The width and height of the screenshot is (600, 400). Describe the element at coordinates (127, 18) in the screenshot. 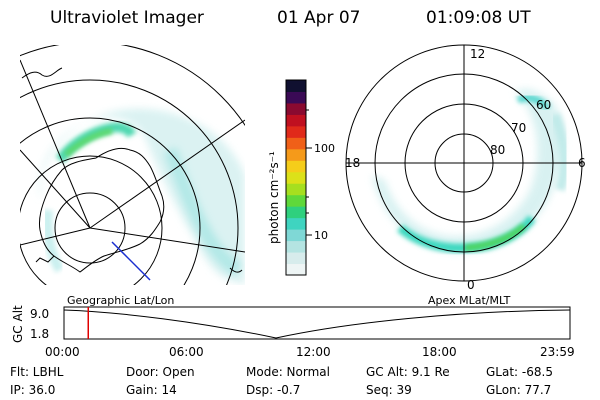

I see `instrument-title: Ultraviolet Imager` at that location.